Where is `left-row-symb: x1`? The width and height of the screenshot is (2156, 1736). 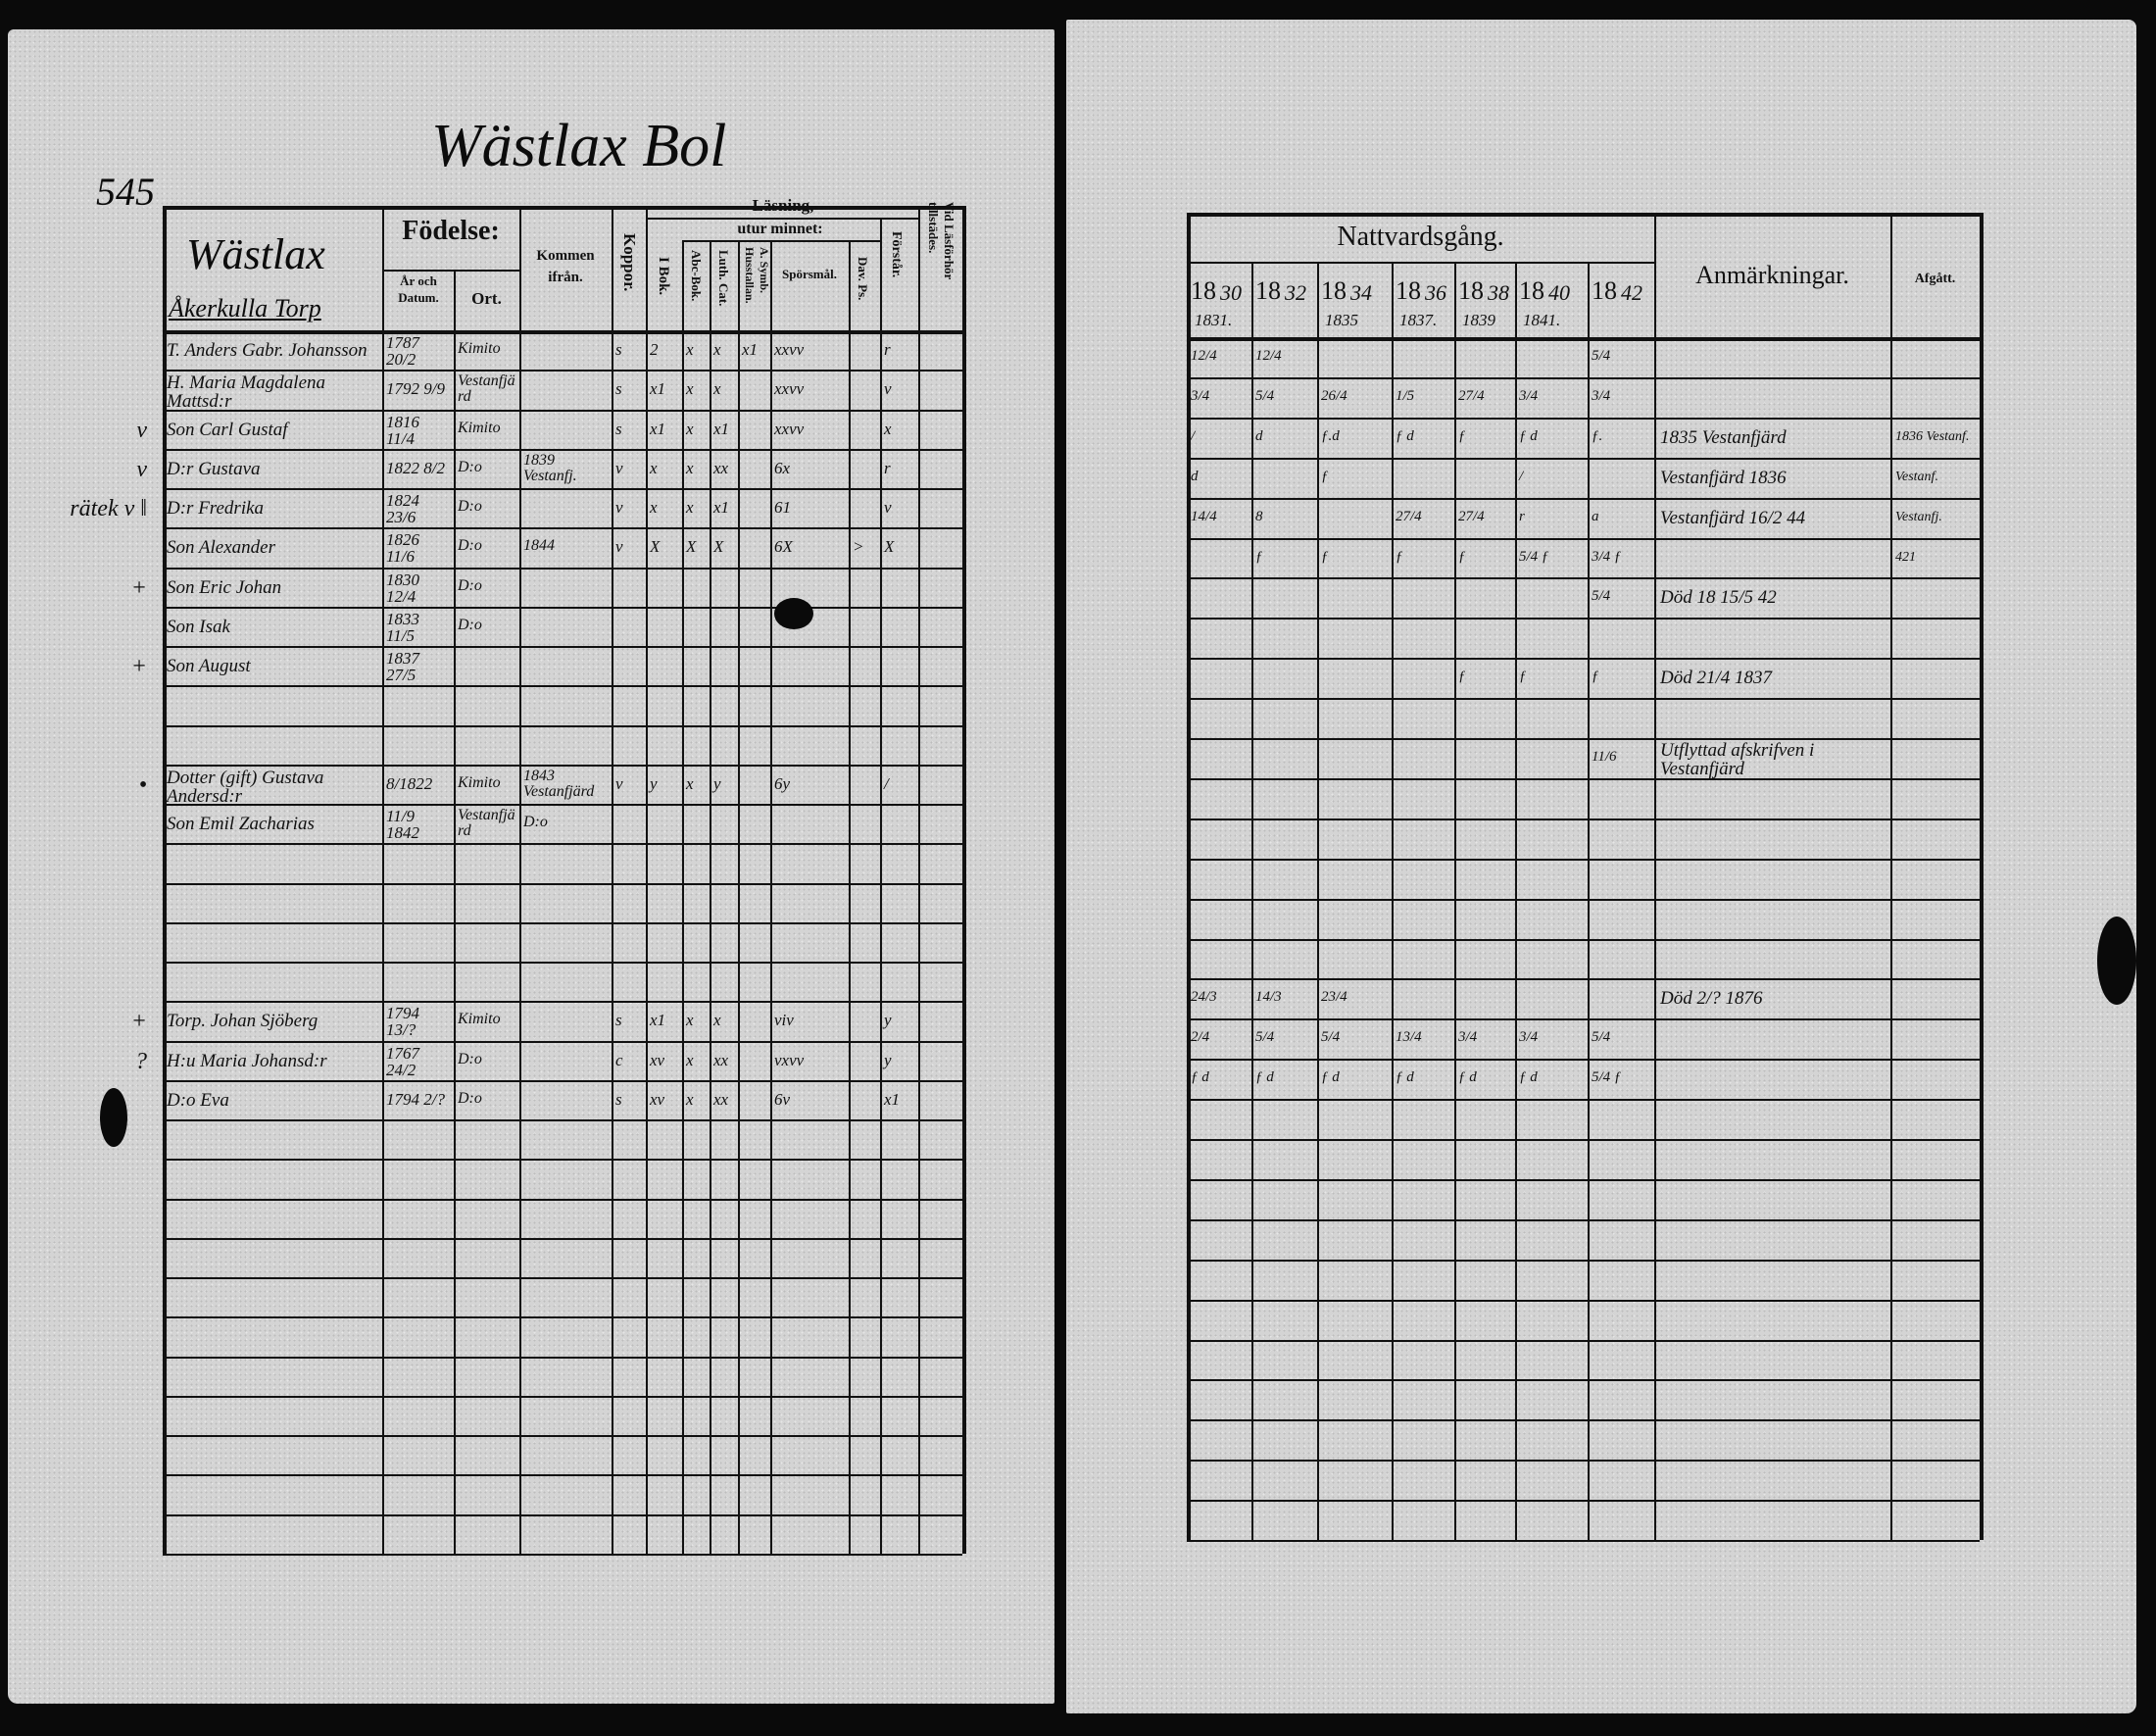
left-row-symb: x1 is located at coordinates (750, 349).